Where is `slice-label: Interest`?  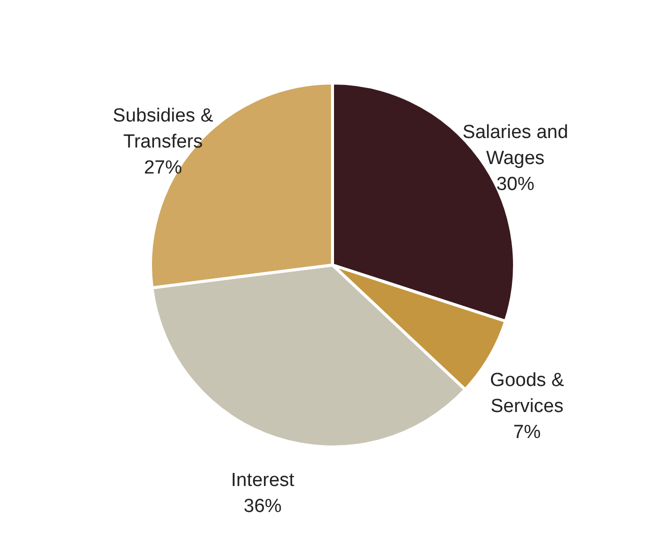
slice-label: Interest is located at coordinates (263, 480).